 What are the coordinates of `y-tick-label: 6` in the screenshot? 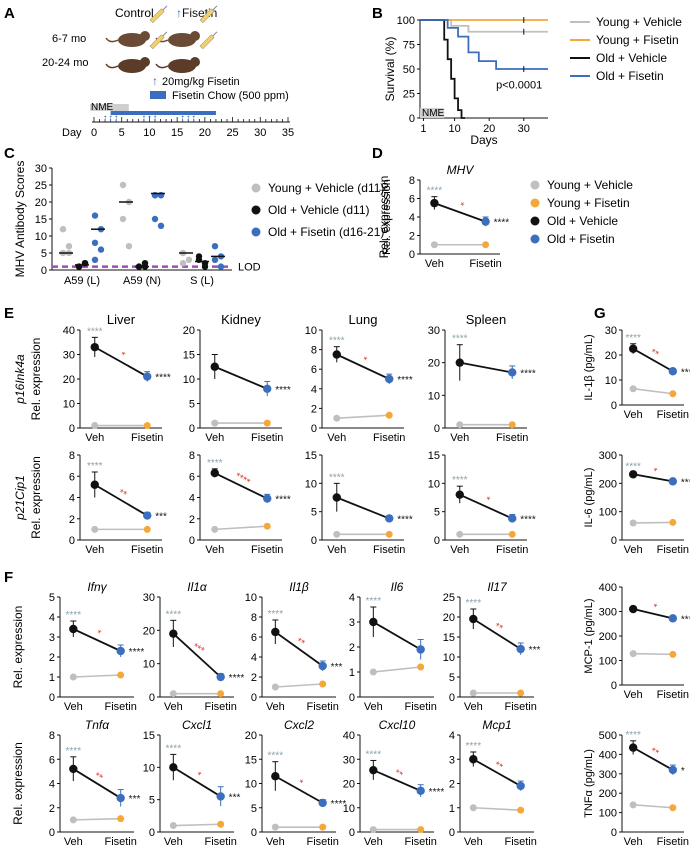 It's located at (72, 477).